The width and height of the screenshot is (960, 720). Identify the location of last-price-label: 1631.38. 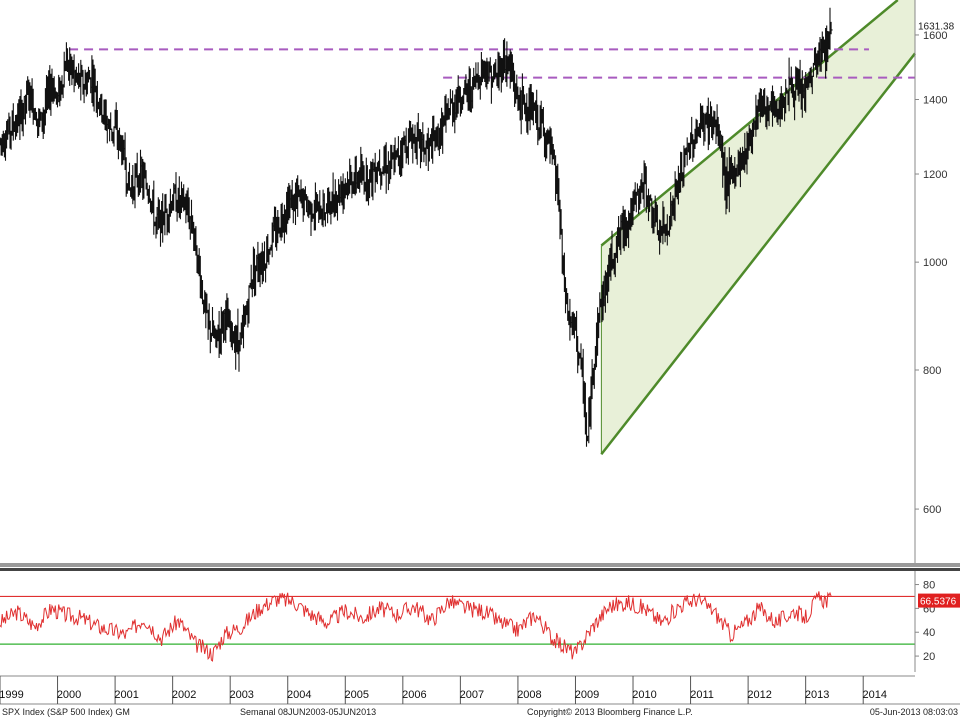
(936, 27).